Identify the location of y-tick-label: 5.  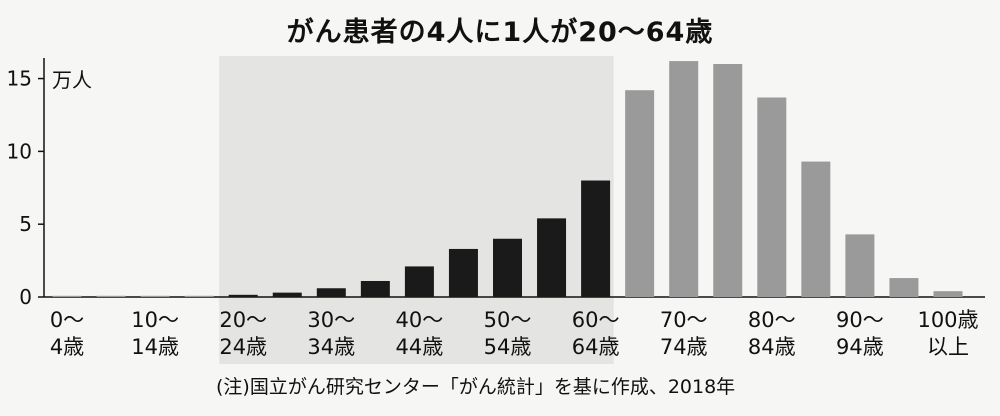
(25, 224).